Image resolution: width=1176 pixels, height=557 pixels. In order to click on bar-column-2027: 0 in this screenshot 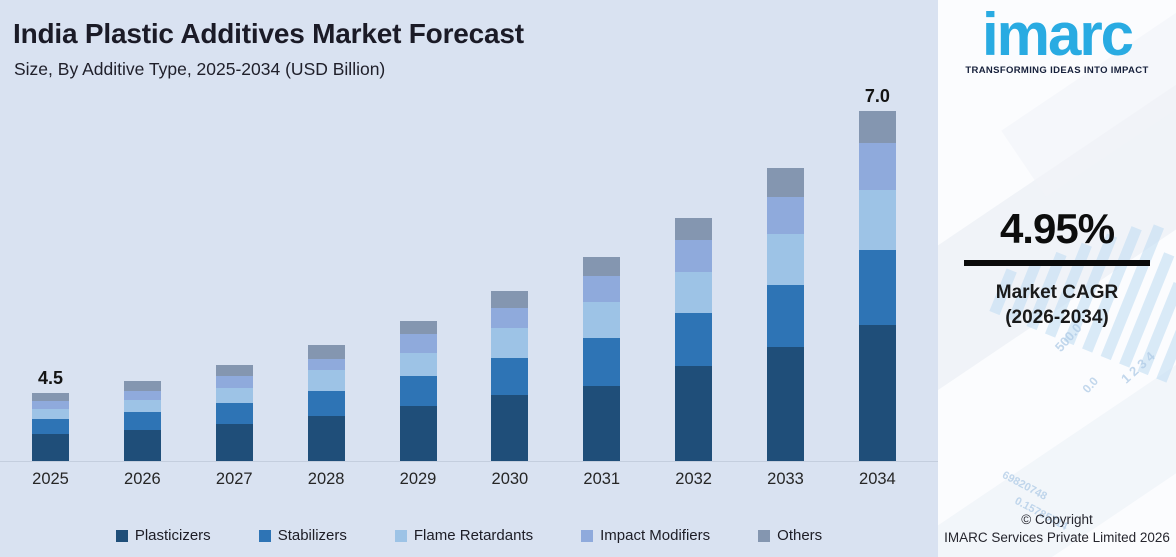, I will do `click(234, 400)`.